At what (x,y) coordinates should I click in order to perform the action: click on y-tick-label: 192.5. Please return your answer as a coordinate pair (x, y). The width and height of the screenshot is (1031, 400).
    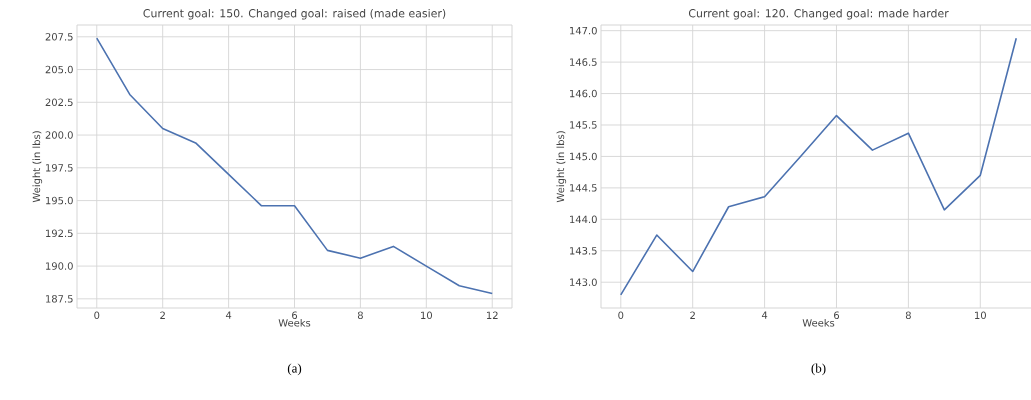
    Looking at the image, I should click on (59, 233).